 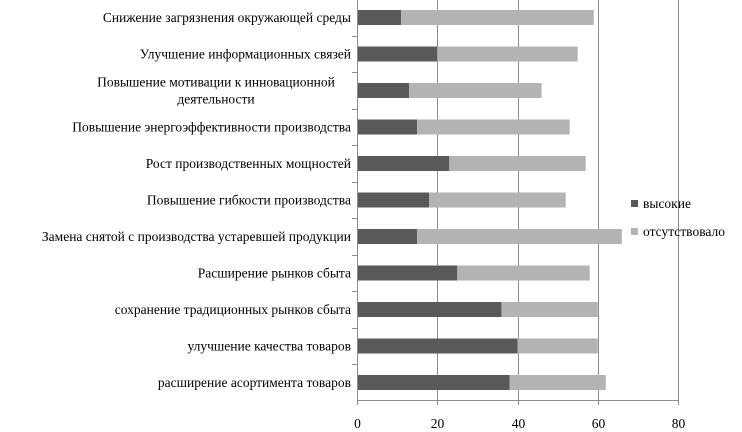 I want to click on category-label: расширение асортимента товаров, so click(x=254, y=382).